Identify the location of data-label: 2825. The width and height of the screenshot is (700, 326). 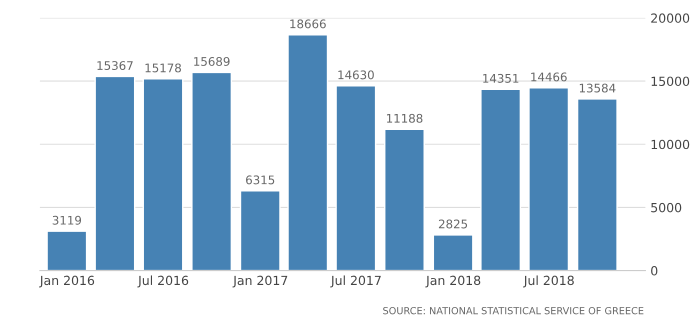
(453, 224).